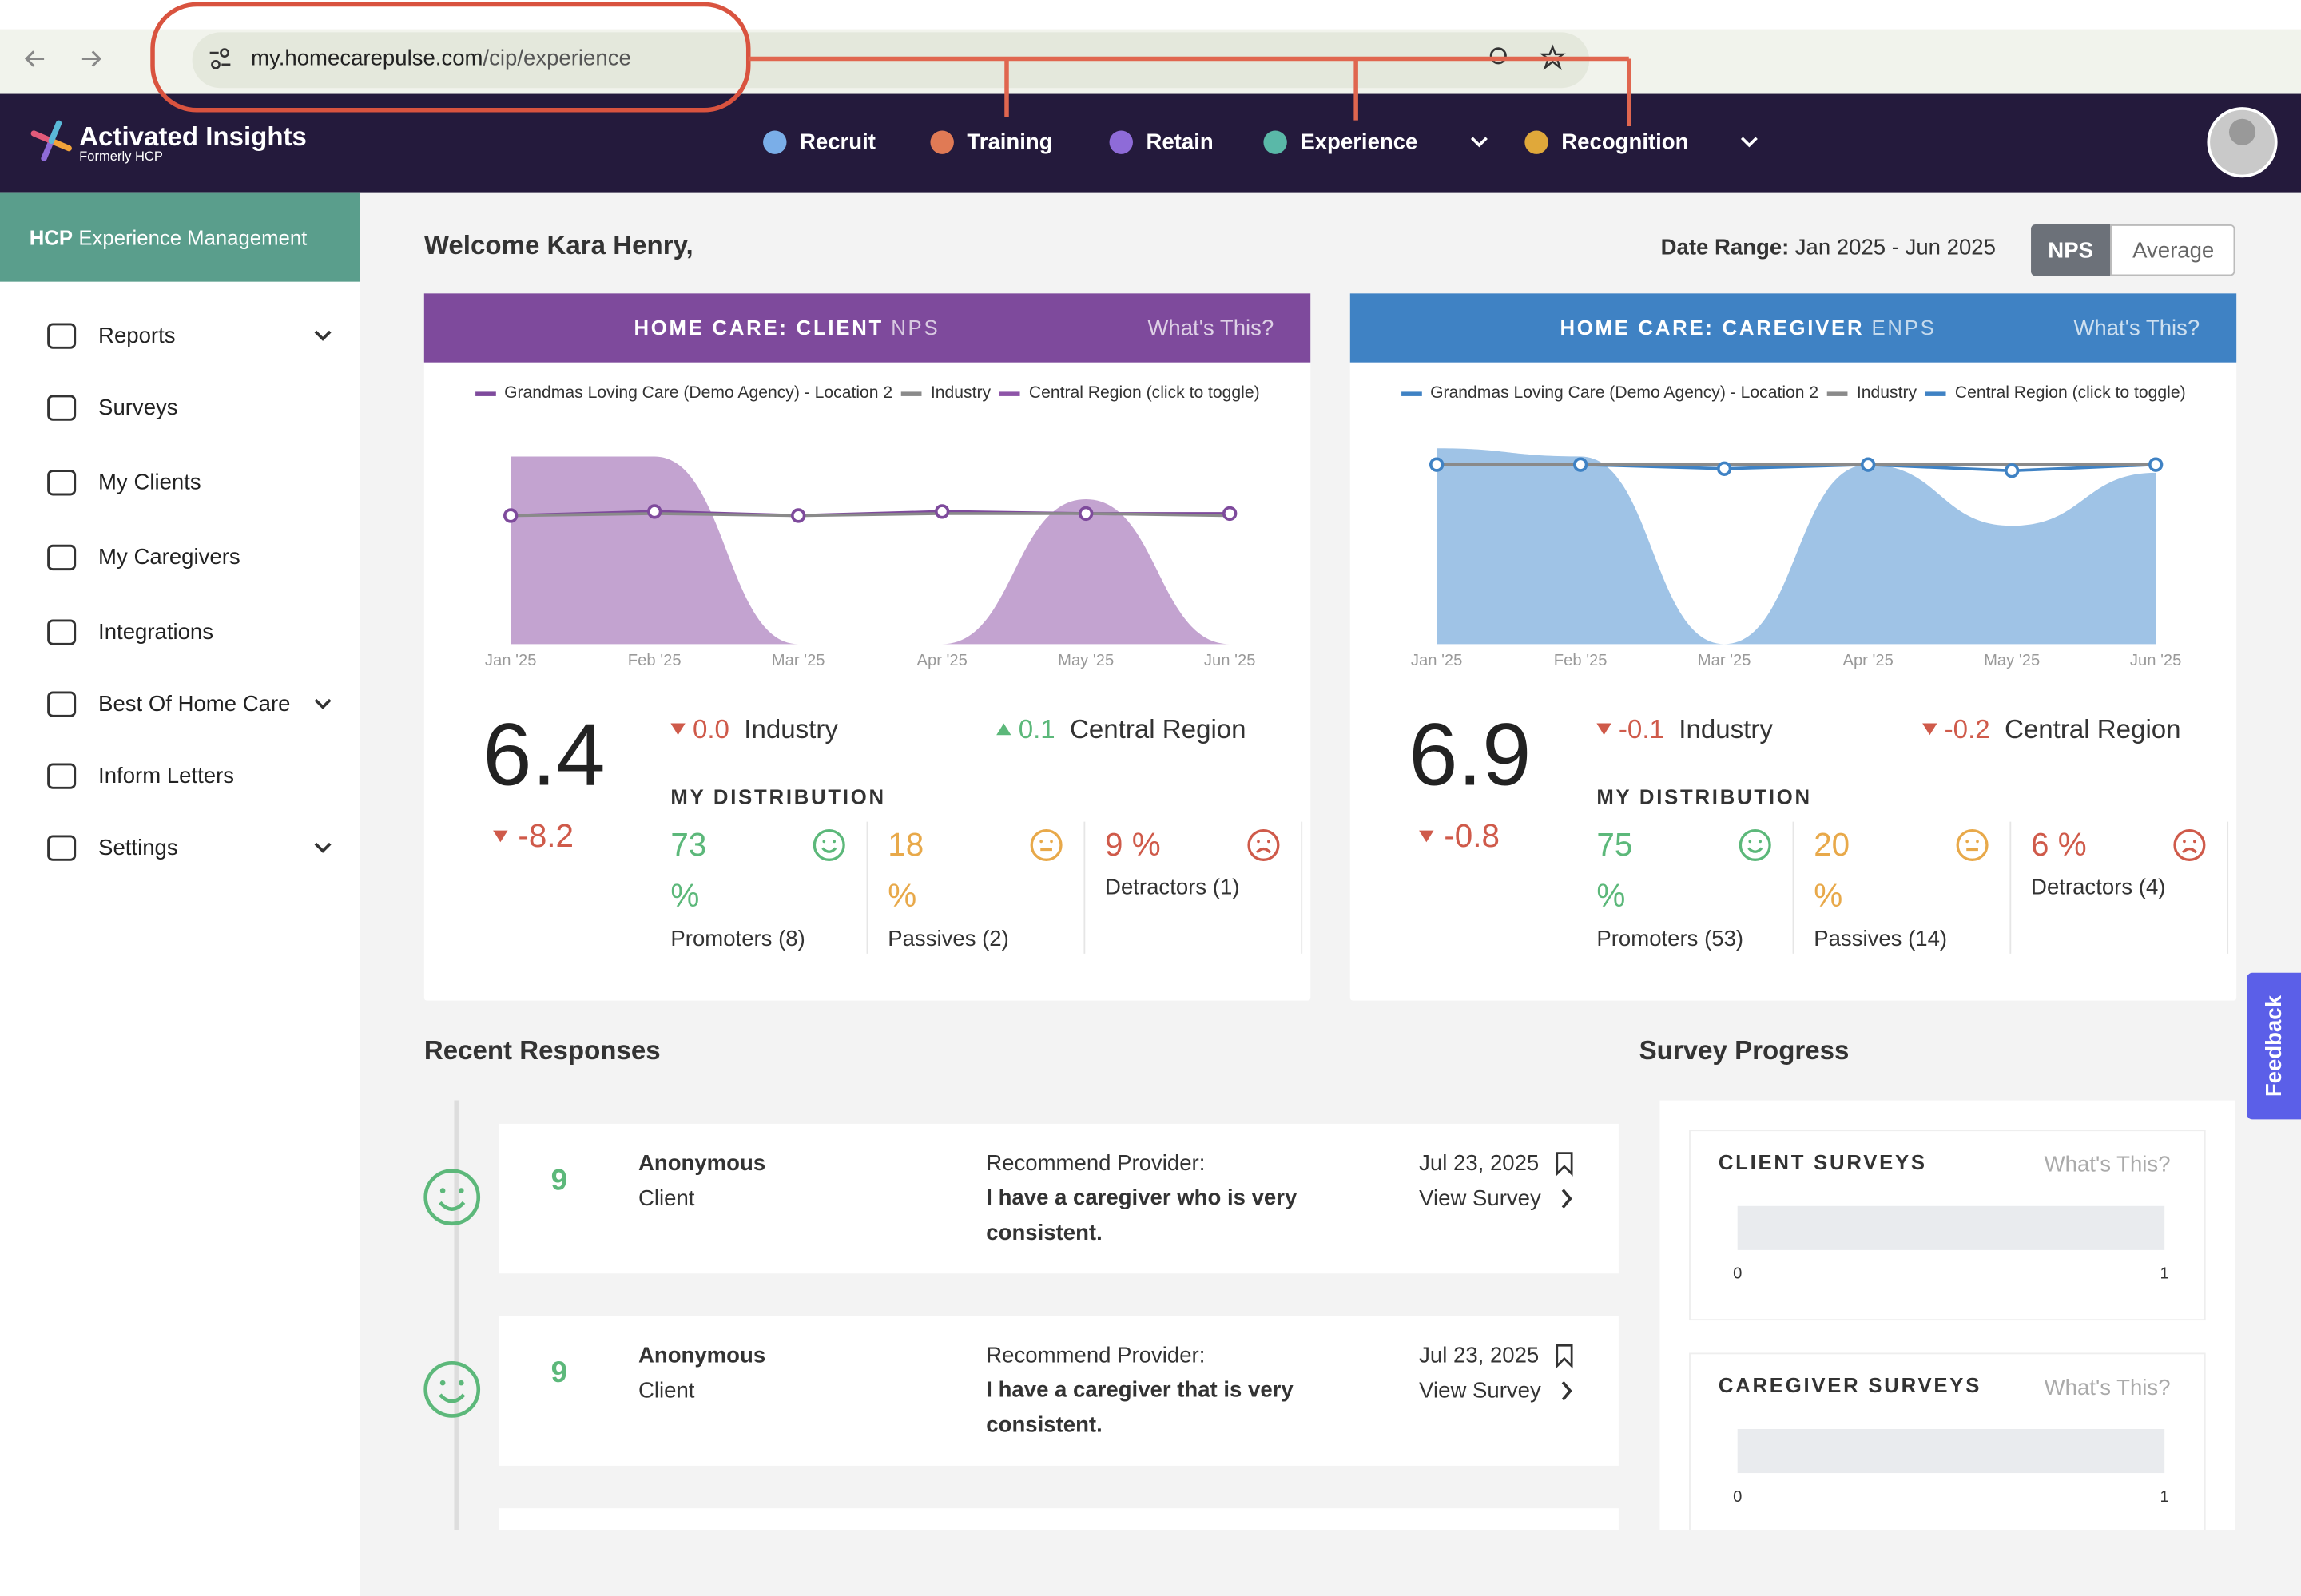  I want to click on toggle-nps, so click(2071, 250).